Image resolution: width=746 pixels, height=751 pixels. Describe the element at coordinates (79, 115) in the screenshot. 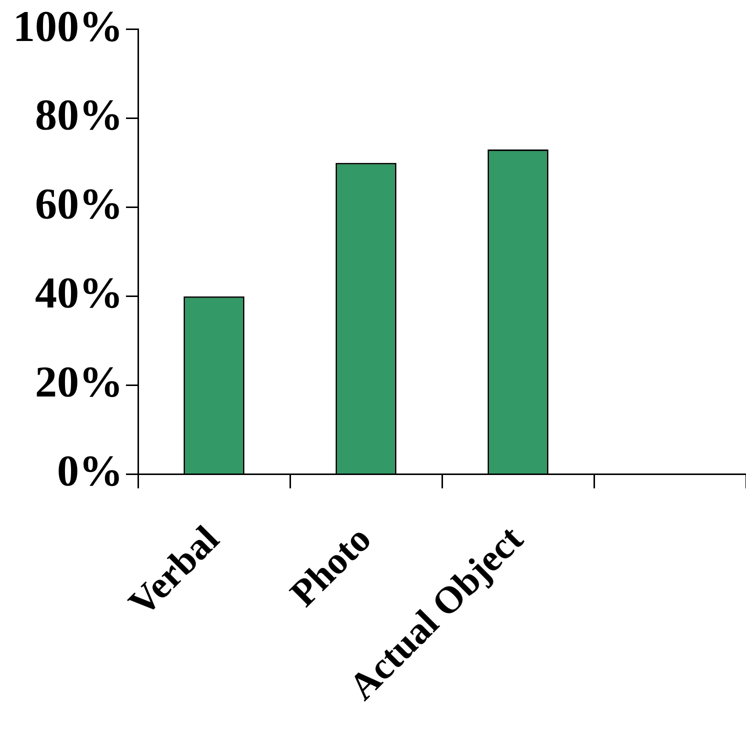

I see `y-tick-label: 80%` at that location.